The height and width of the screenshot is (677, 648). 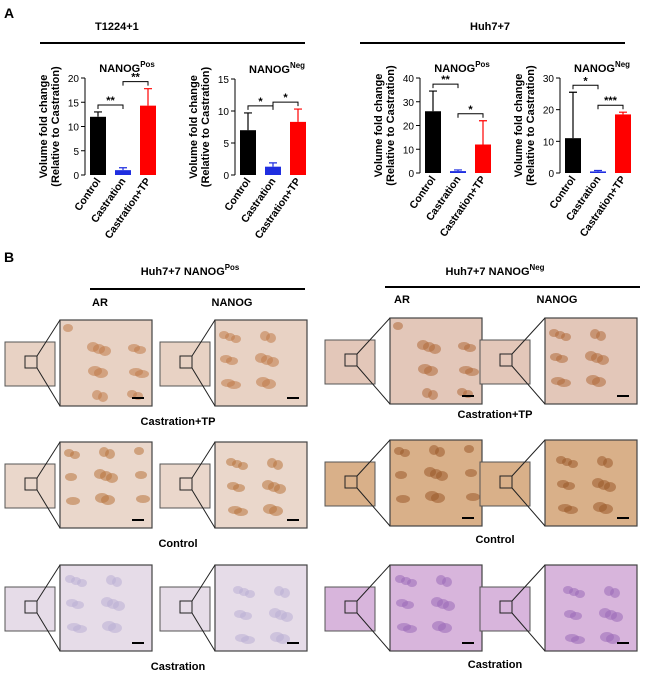 What do you see at coordinates (232, 303) in the screenshot?
I see `column-label: NANOG` at bounding box center [232, 303].